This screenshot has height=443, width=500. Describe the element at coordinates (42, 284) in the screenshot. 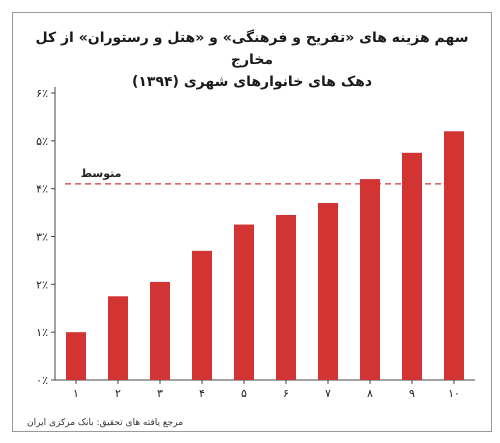

I see `y-tick-label: ۲٪` at that location.